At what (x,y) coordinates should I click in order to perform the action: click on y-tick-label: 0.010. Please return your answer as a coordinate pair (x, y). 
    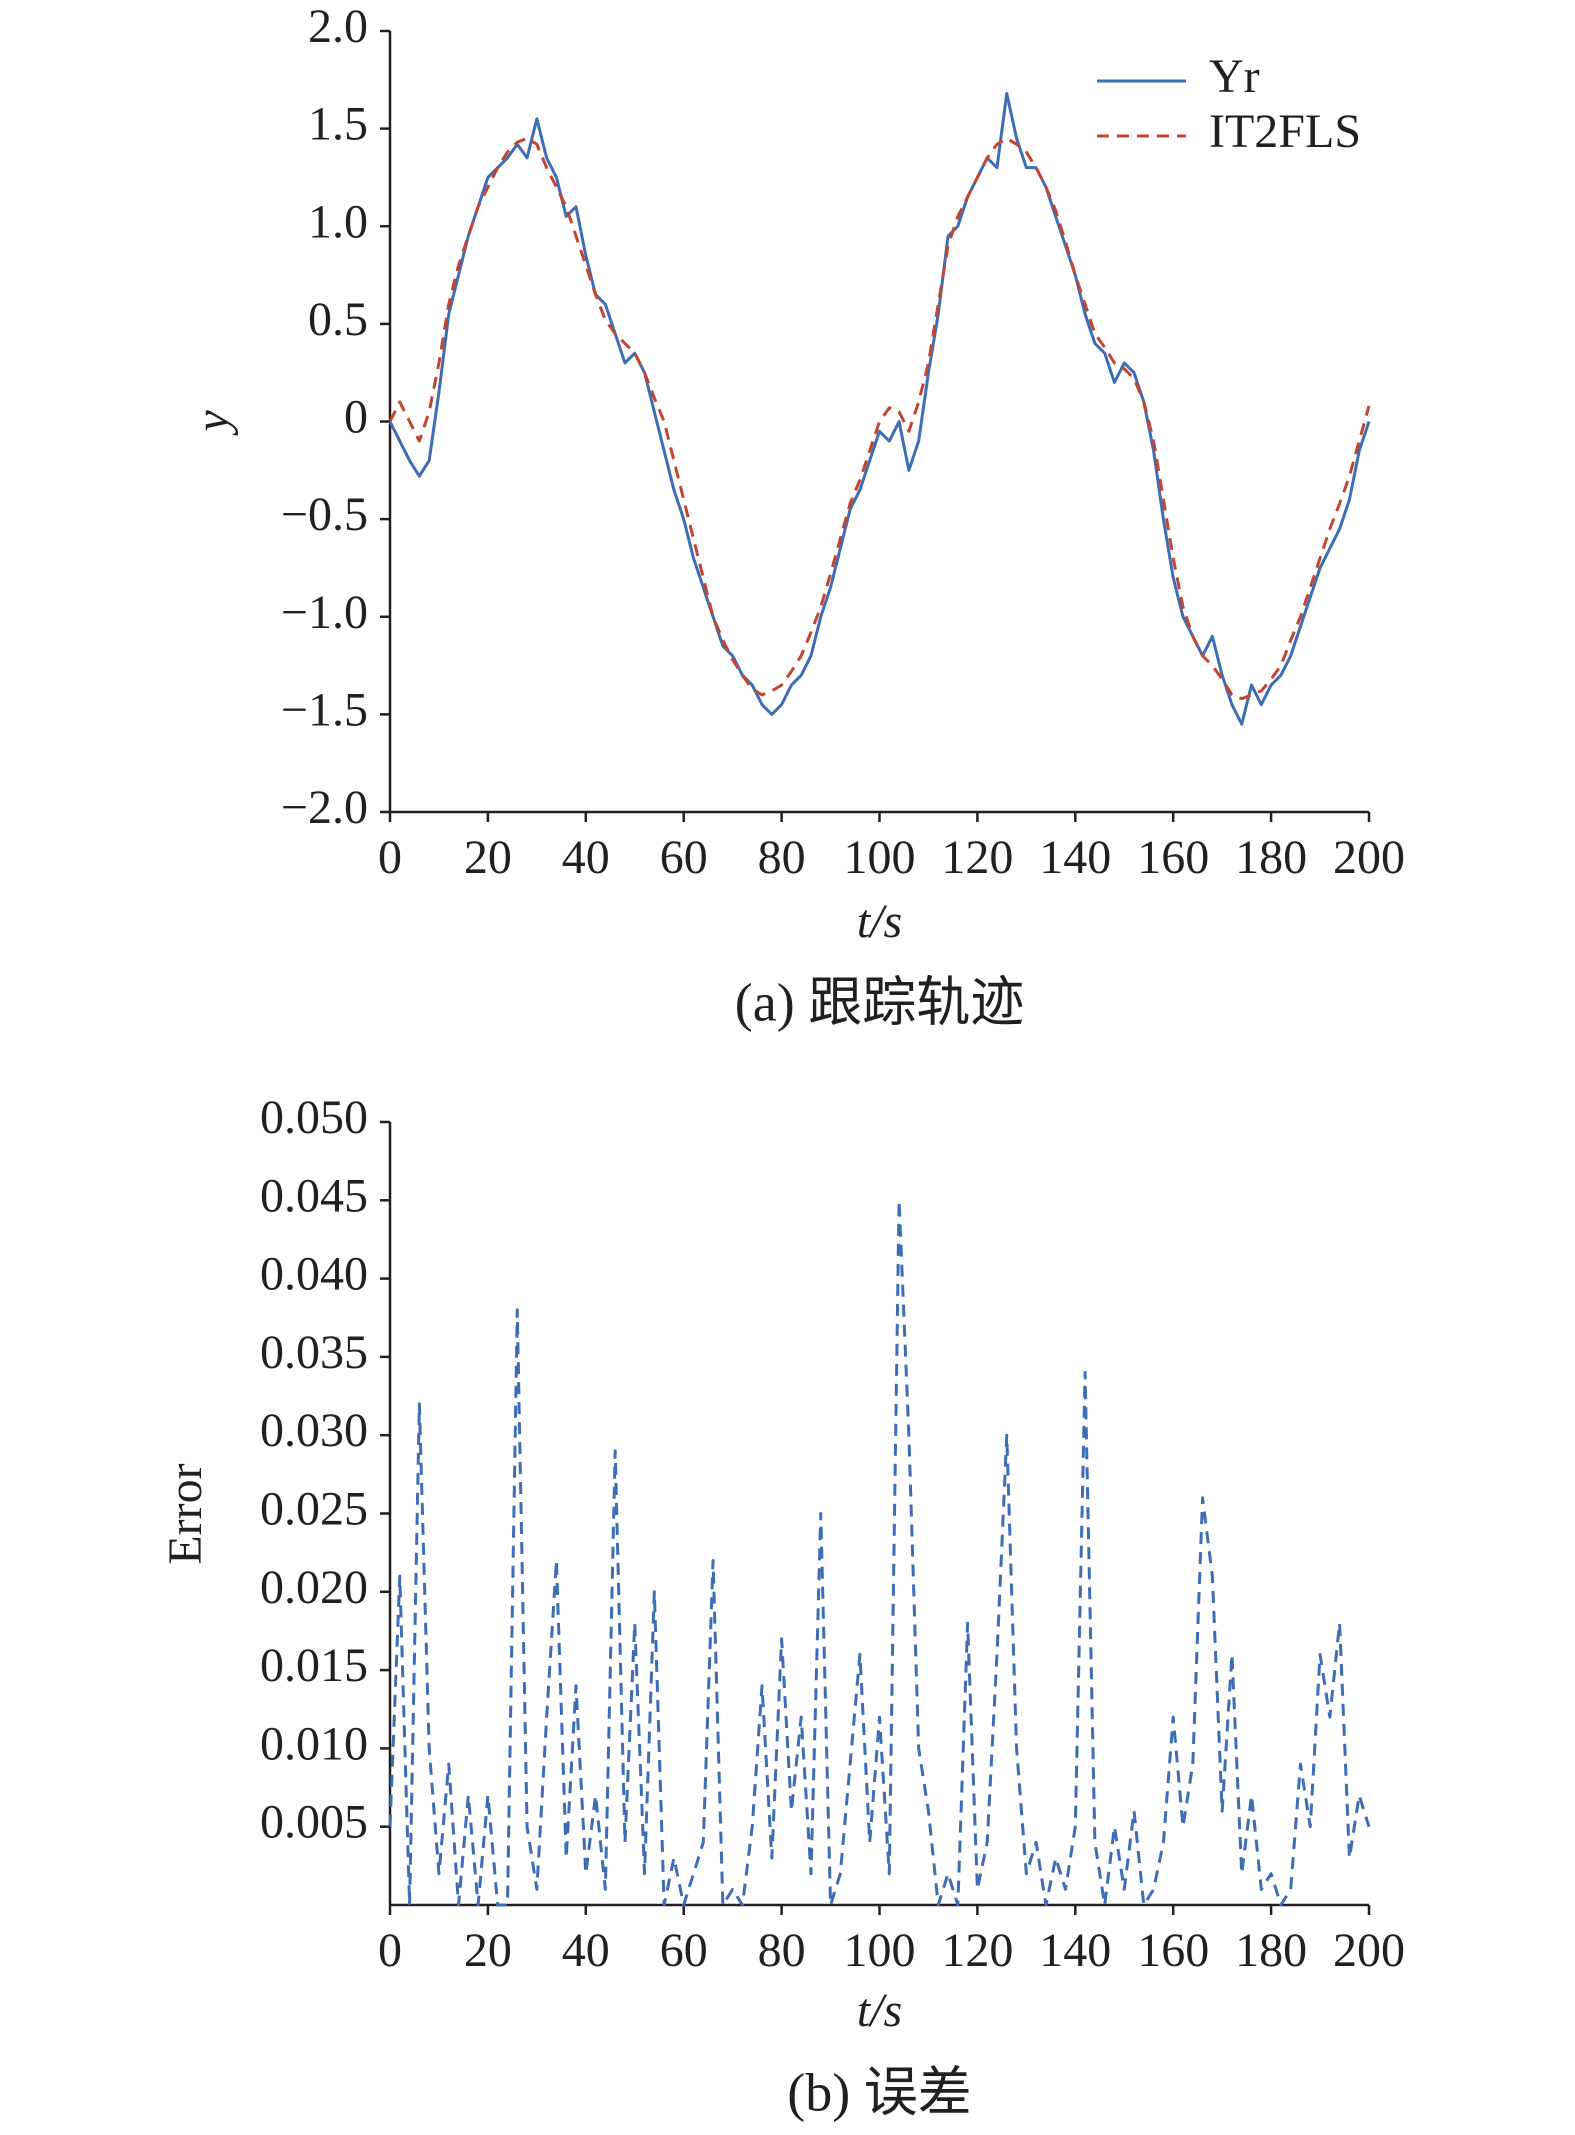
    Looking at the image, I should click on (314, 1743).